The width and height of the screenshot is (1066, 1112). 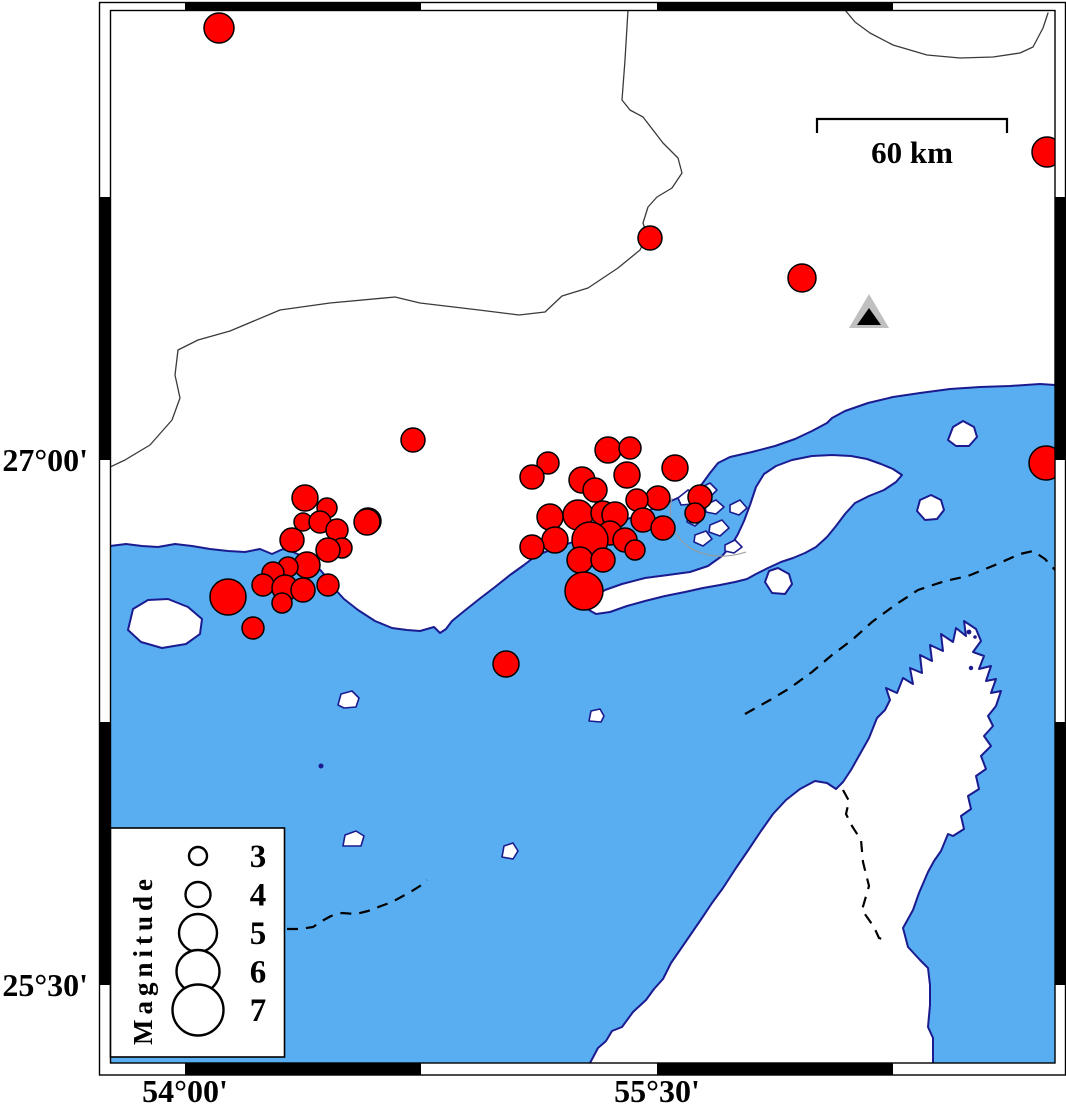 What do you see at coordinates (899, 632) in the screenshot?
I see `maritime-boundary-east` at bounding box center [899, 632].